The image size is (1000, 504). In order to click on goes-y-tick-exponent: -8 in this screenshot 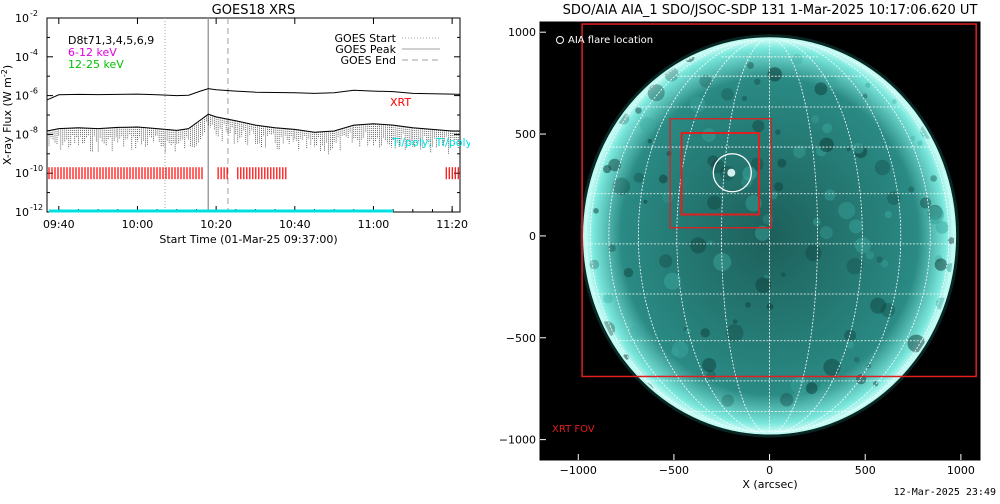, I will do `click(34, 129)`.